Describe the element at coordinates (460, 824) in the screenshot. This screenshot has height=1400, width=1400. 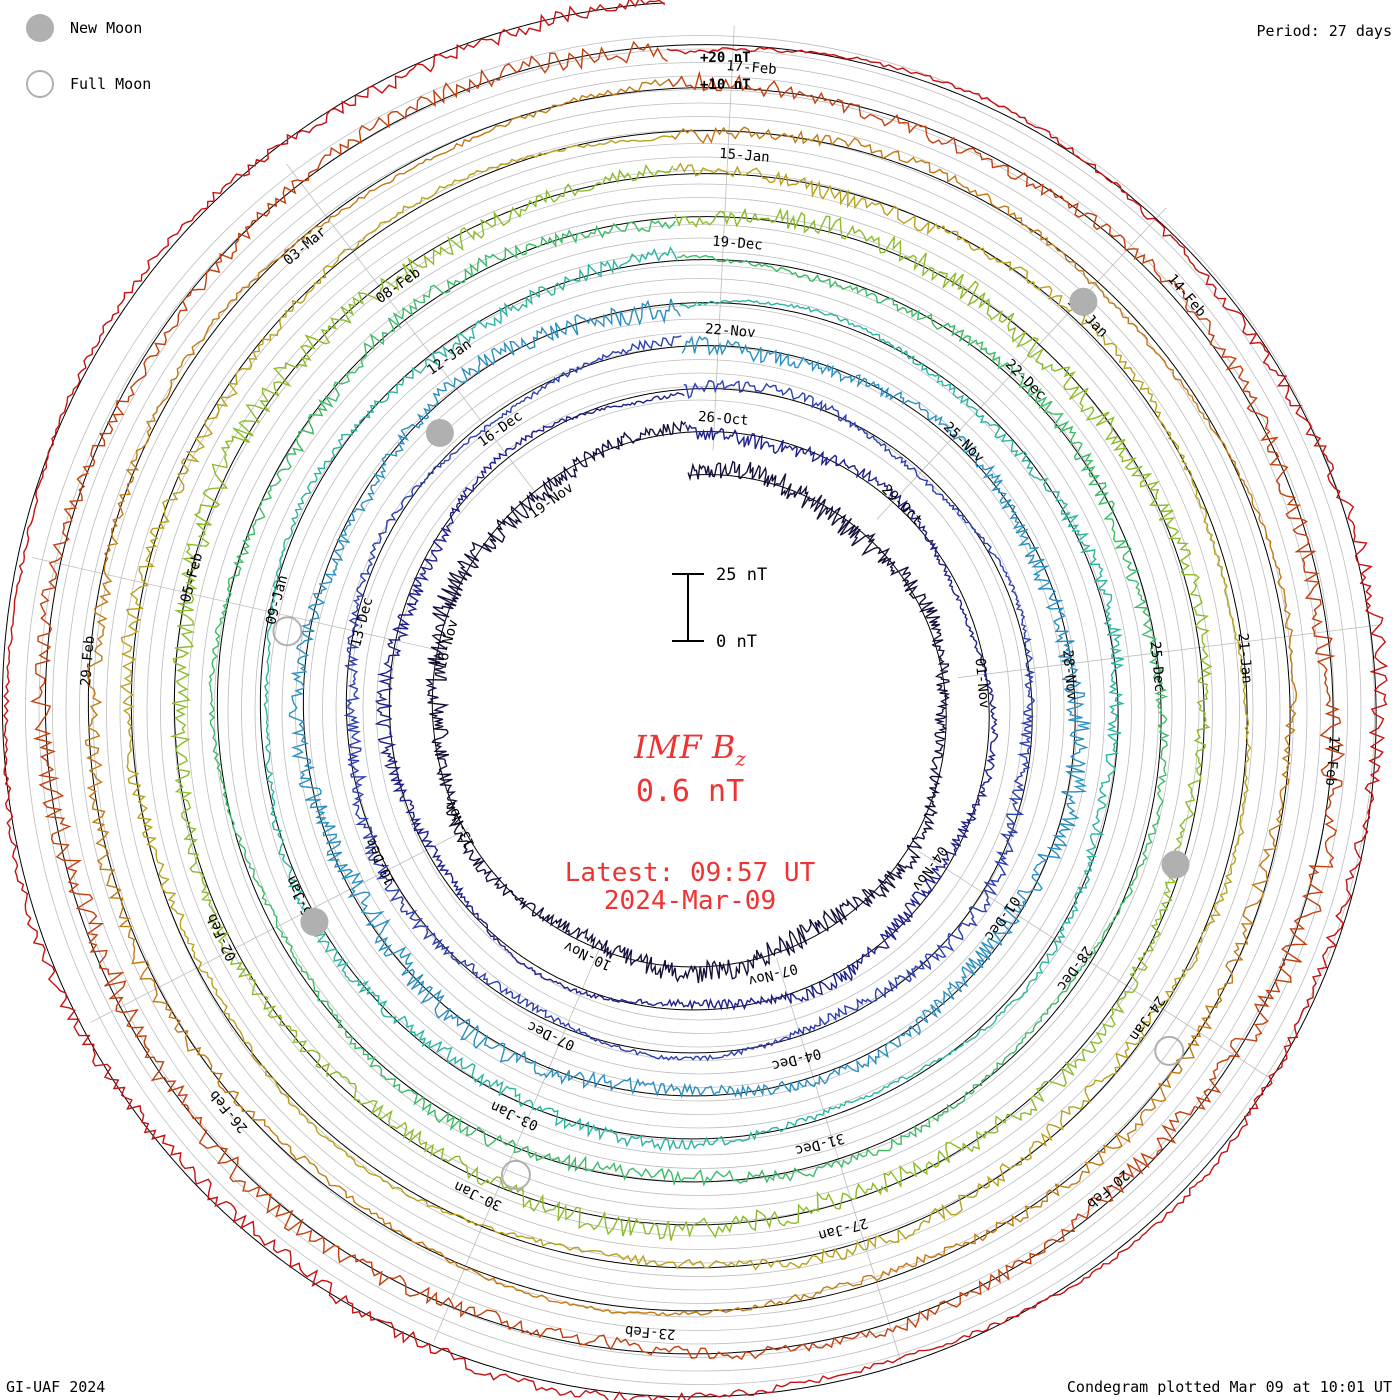
I see `date-tick-label: 13-Nov` at that location.